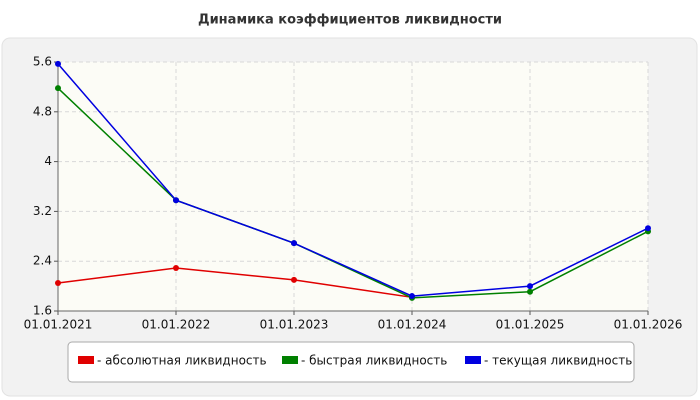 This screenshot has height=400, width=700. I want to click on y-tick-label: 3.2, so click(42, 211).